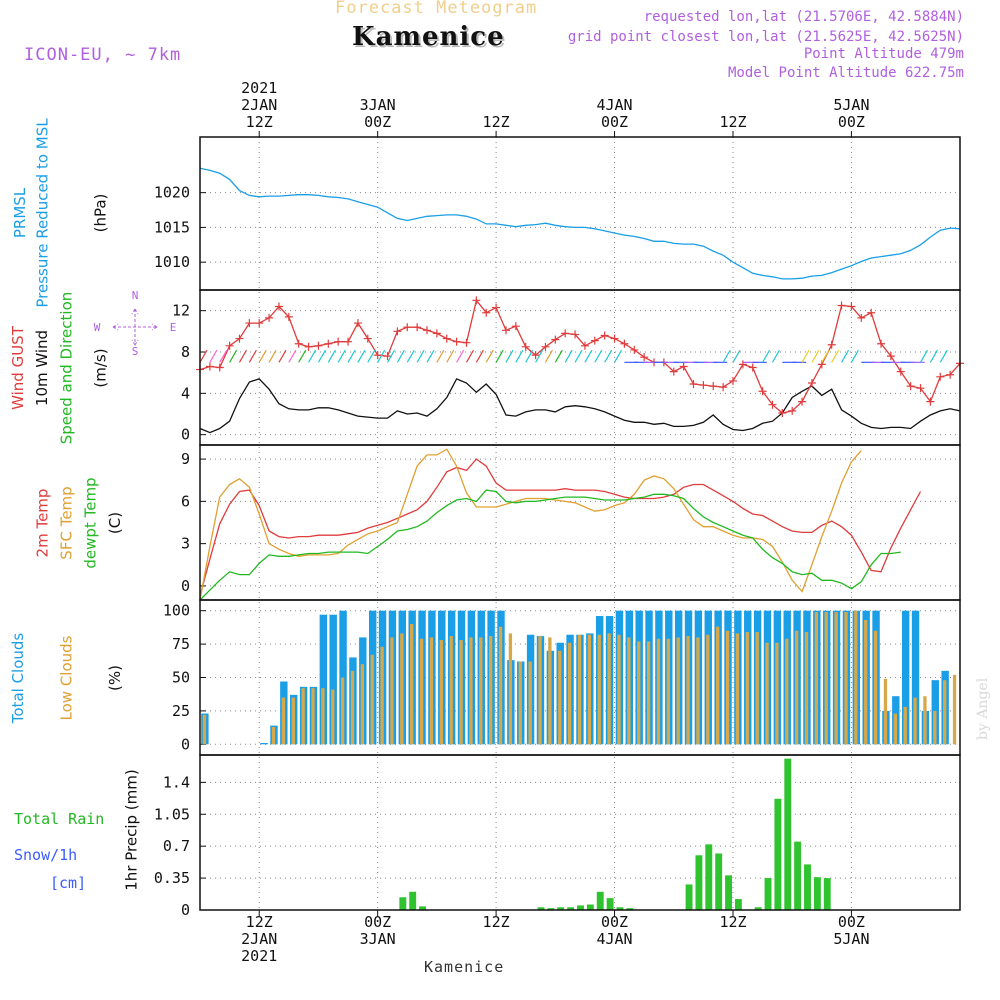 This screenshot has height=1000, width=1000. I want to click on bottom-time-label: 00Z, so click(851, 922).